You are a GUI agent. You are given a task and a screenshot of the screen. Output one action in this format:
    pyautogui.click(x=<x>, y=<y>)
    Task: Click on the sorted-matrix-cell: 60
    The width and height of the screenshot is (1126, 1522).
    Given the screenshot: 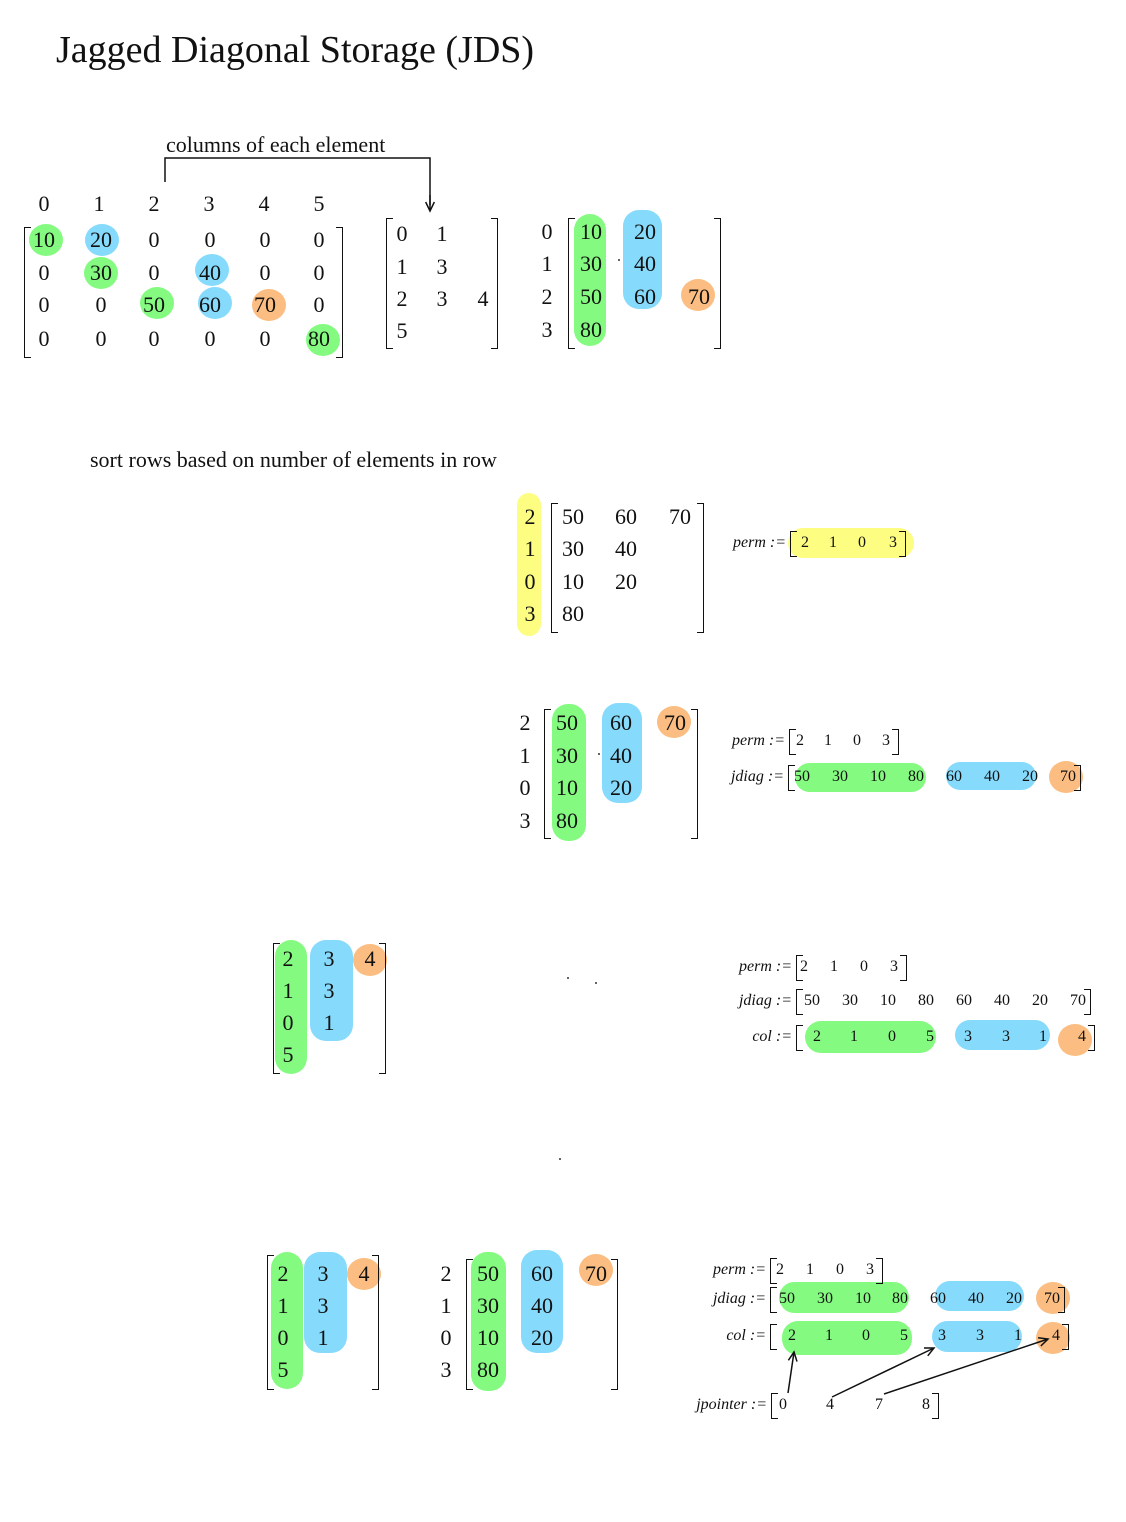 What is the action you would take?
    pyautogui.click(x=621, y=722)
    